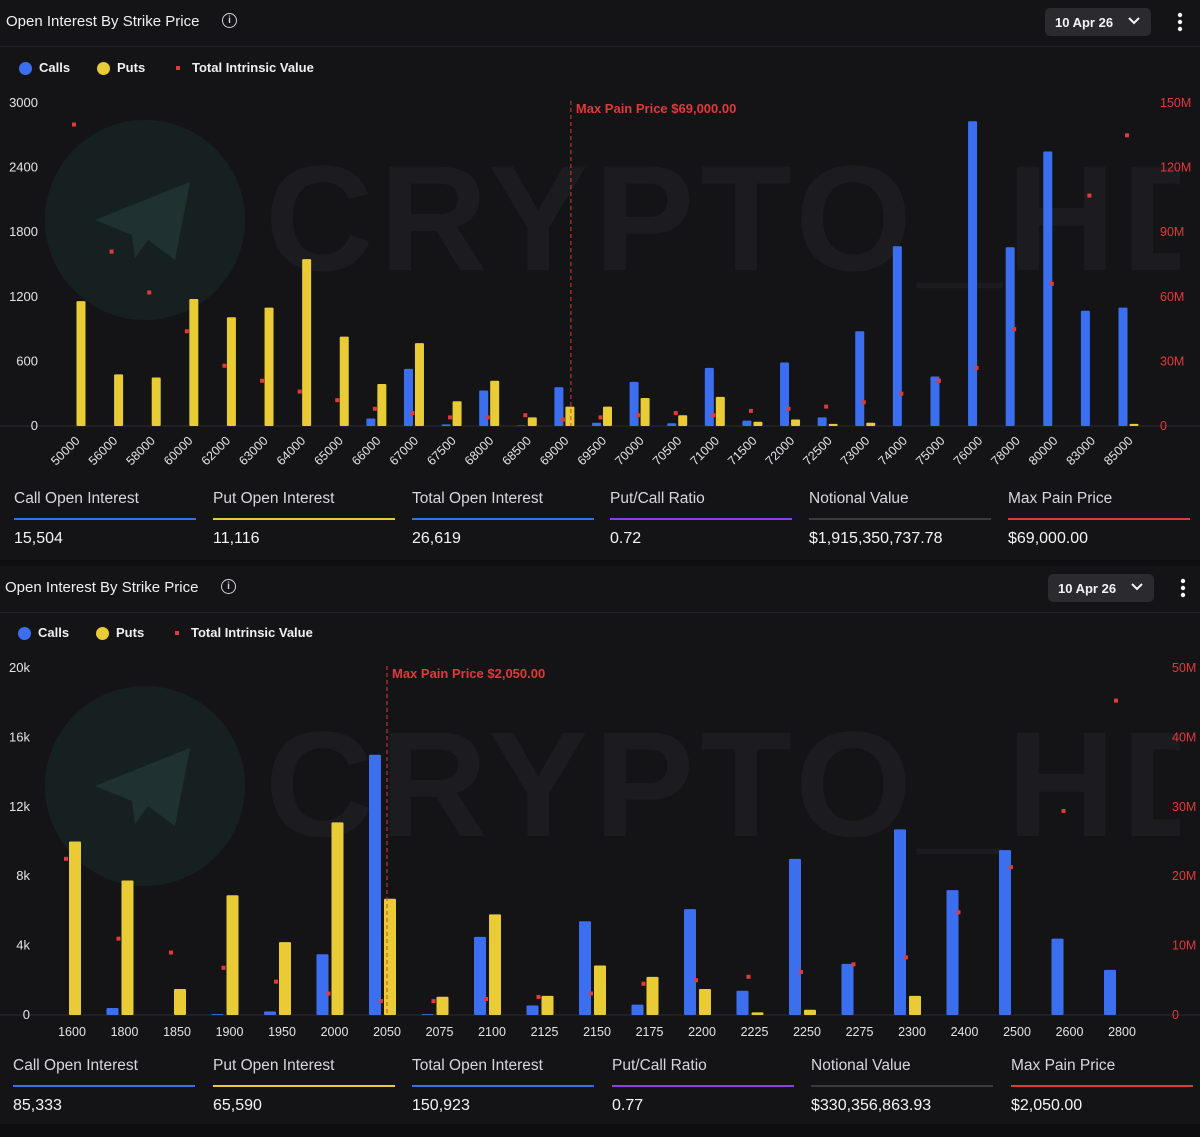 Image resolution: width=1200 pixels, height=1137 pixels. Describe the element at coordinates (37, 1105) in the screenshot. I see `stat-value: 85,333` at that location.